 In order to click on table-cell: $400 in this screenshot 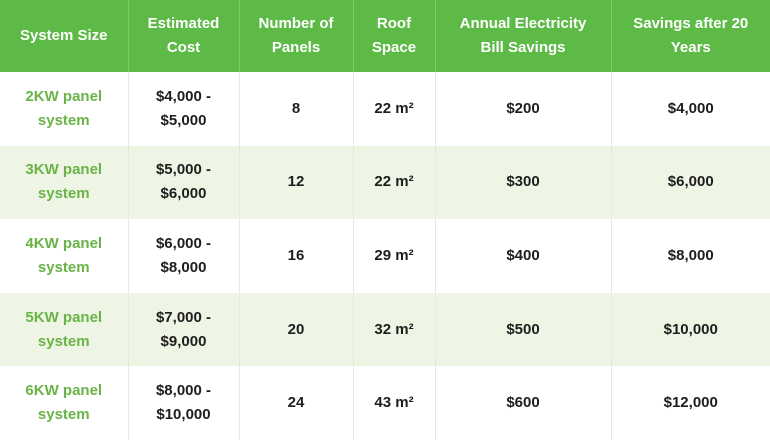, I will do `click(523, 256)`.